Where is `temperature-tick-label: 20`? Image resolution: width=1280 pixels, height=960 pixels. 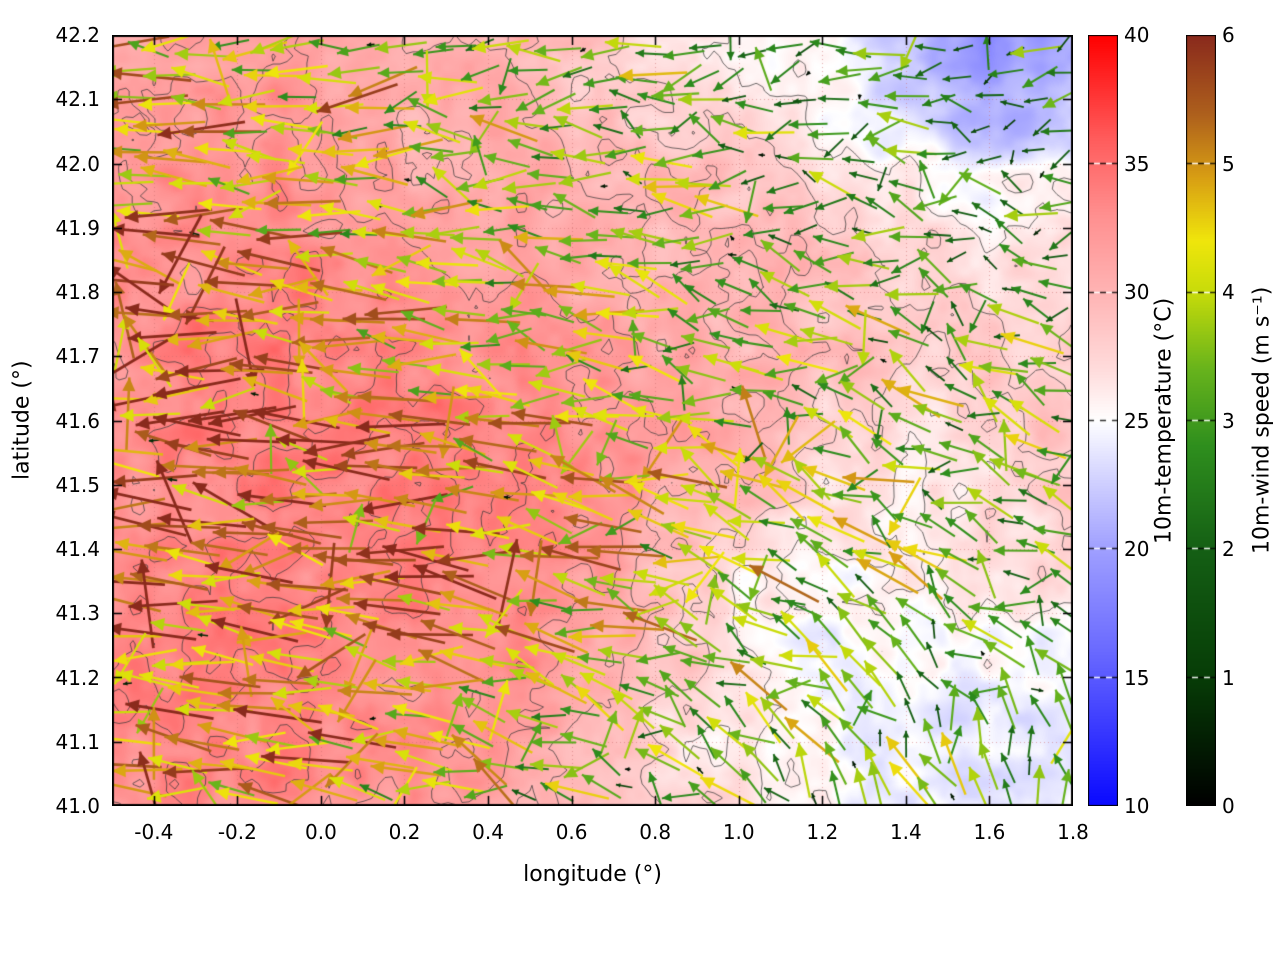 temperature-tick-label: 20 is located at coordinates (1137, 549).